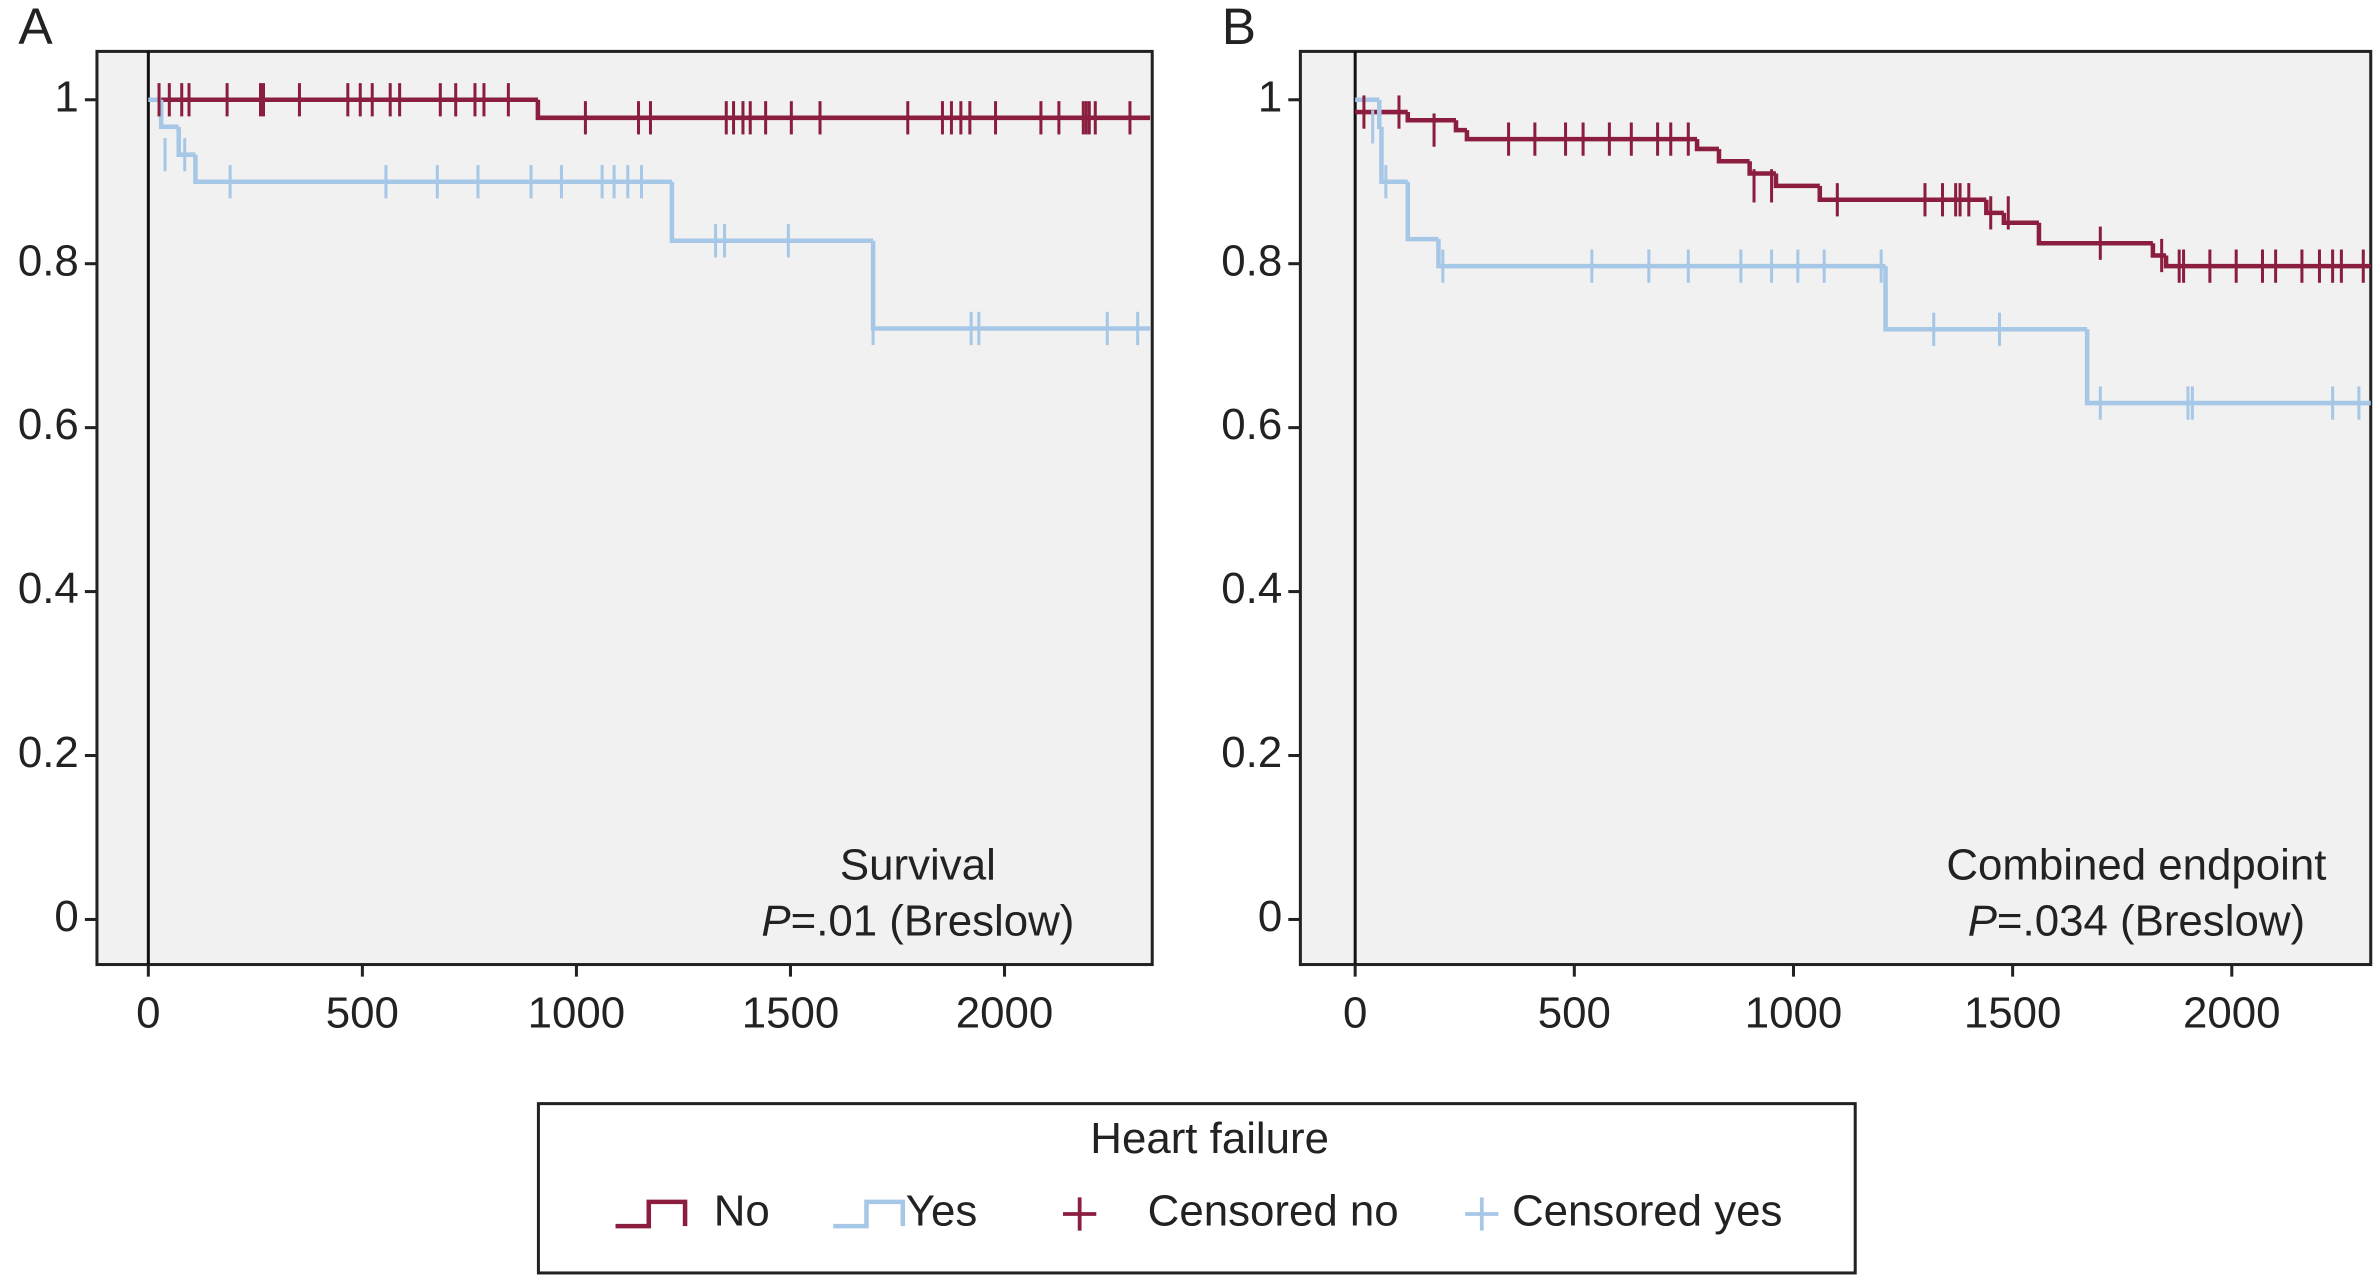 This screenshot has height=1279, width=2377. Describe the element at coordinates (2136, 864) in the screenshot. I see `annotation: Combined endpoint` at that location.